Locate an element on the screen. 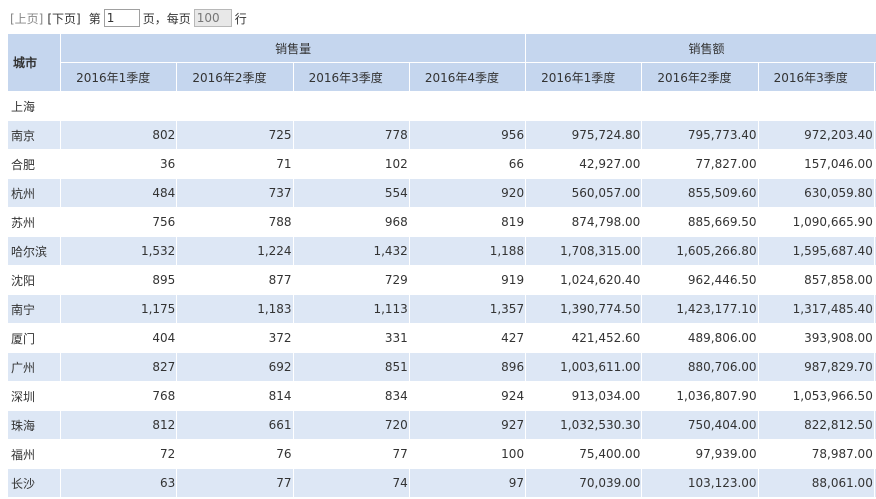 The width and height of the screenshot is (876, 499). value-cell-q4: 427 is located at coordinates (468, 338).